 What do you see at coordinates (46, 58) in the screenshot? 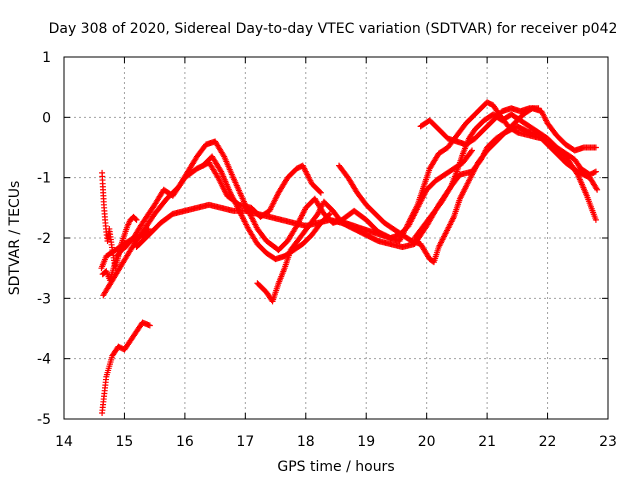
I see `y-tick-label: 1` at bounding box center [46, 58].